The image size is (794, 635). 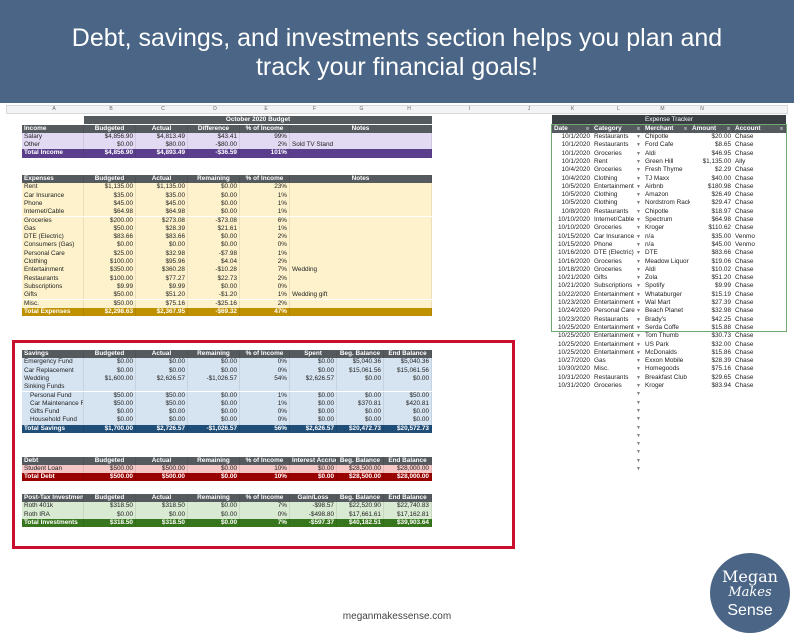 What do you see at coordinates (614, 311) in the screenshot?
I see `tracker-cell: Personal Care` at bounding box center [614, 311].